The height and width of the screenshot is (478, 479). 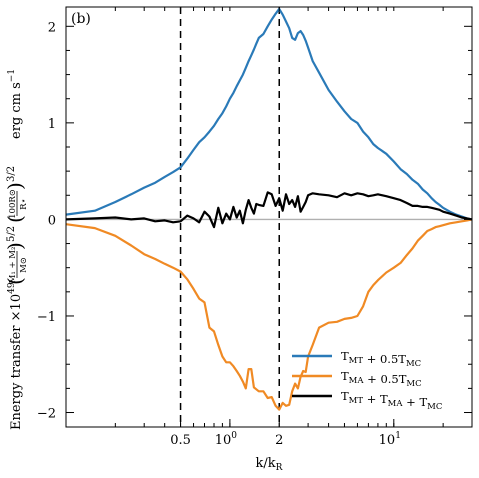 What do you see at coordinates (13, 204) in the screenshot?
I see `y-axis-frac2-num: 100R⊙` at bounding box center [13, 204].